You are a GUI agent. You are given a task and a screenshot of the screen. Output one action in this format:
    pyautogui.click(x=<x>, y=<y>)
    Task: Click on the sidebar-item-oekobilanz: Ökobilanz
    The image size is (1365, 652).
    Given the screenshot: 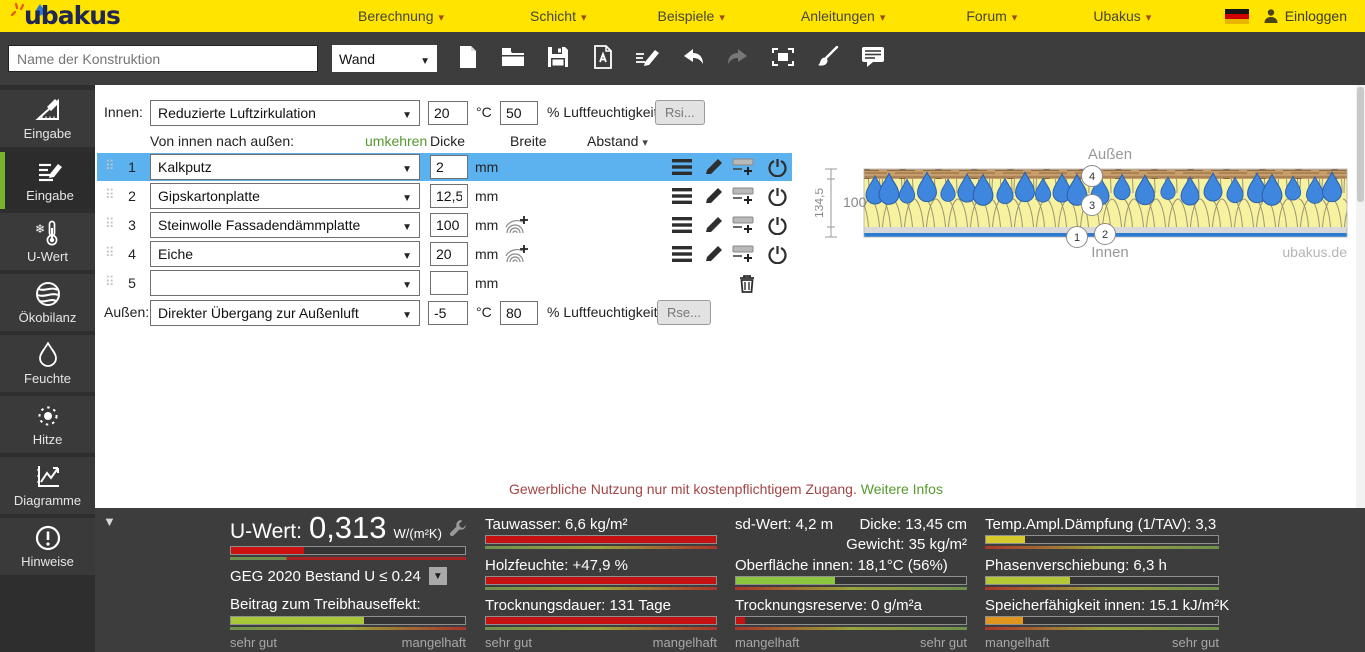 What is the action you would take?
    pyautogui.click(x=47, y=302)
    